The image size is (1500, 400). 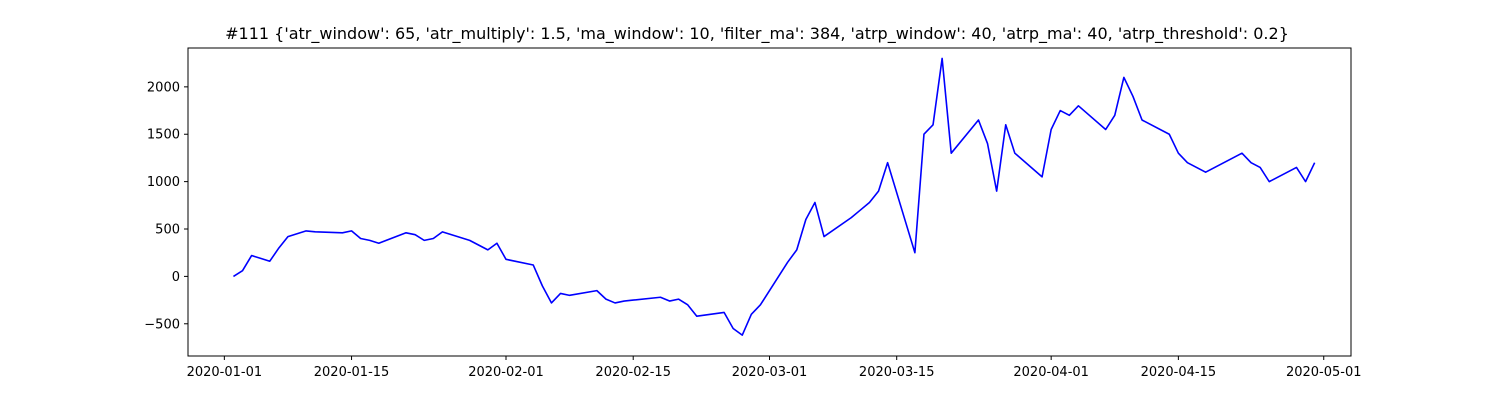 What do you see at coordinates (163, 182) in the screenshot?
I see `y-tick-label: 1000` at bounding box center [163, 182].